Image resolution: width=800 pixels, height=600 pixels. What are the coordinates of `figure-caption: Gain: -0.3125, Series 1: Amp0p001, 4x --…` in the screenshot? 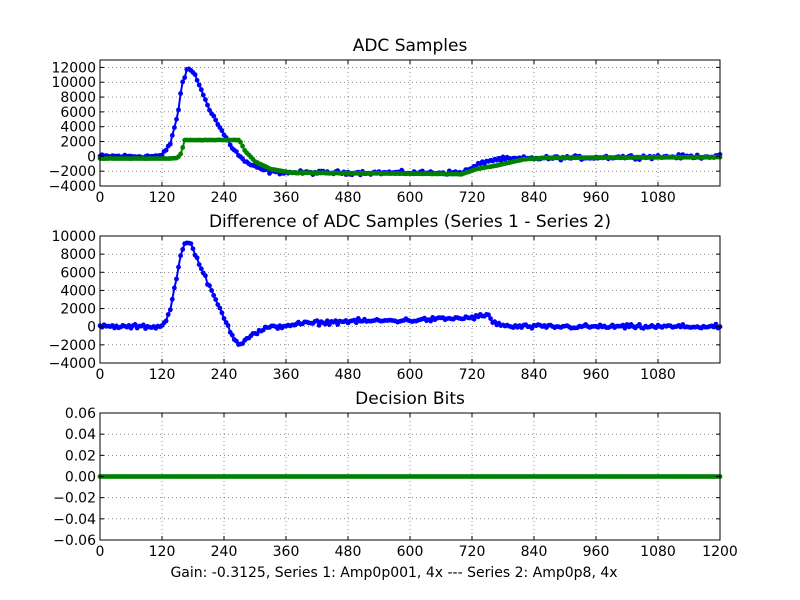 It's located at (393, 573).